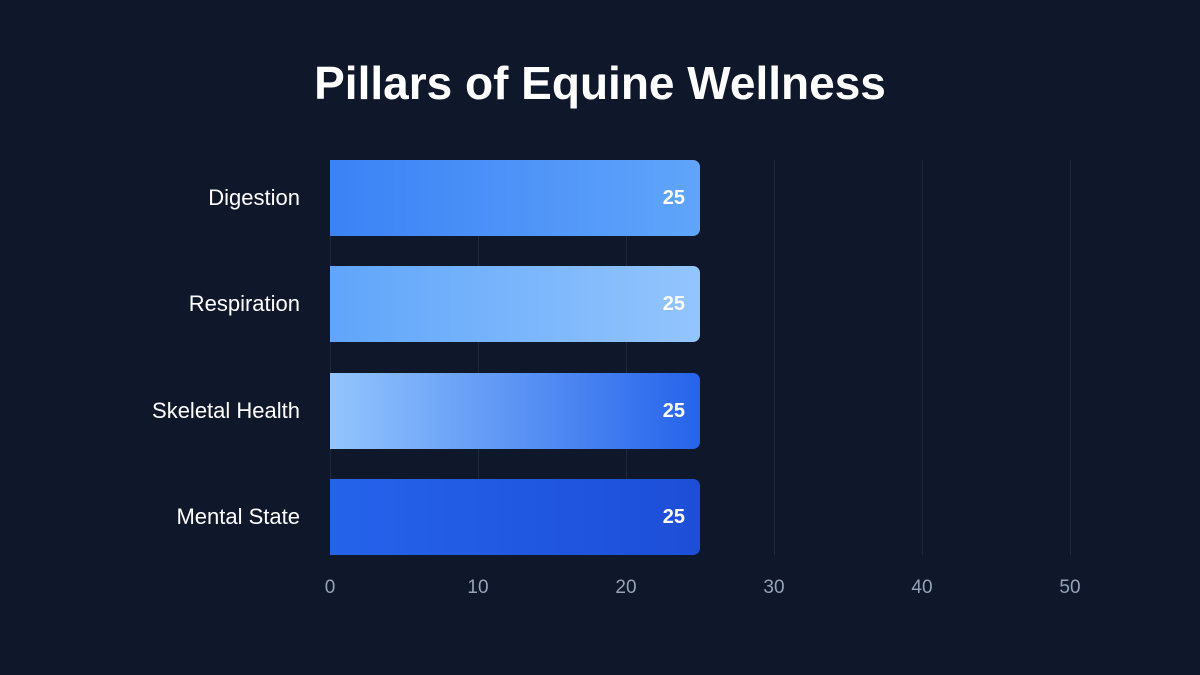 Image resolution: width=1200 pixels, height=675 pixels. What do you see at coordinates (626, 587) in the screenshot?
I see `x-tick-label: 20` at bounding box center [626, 587].